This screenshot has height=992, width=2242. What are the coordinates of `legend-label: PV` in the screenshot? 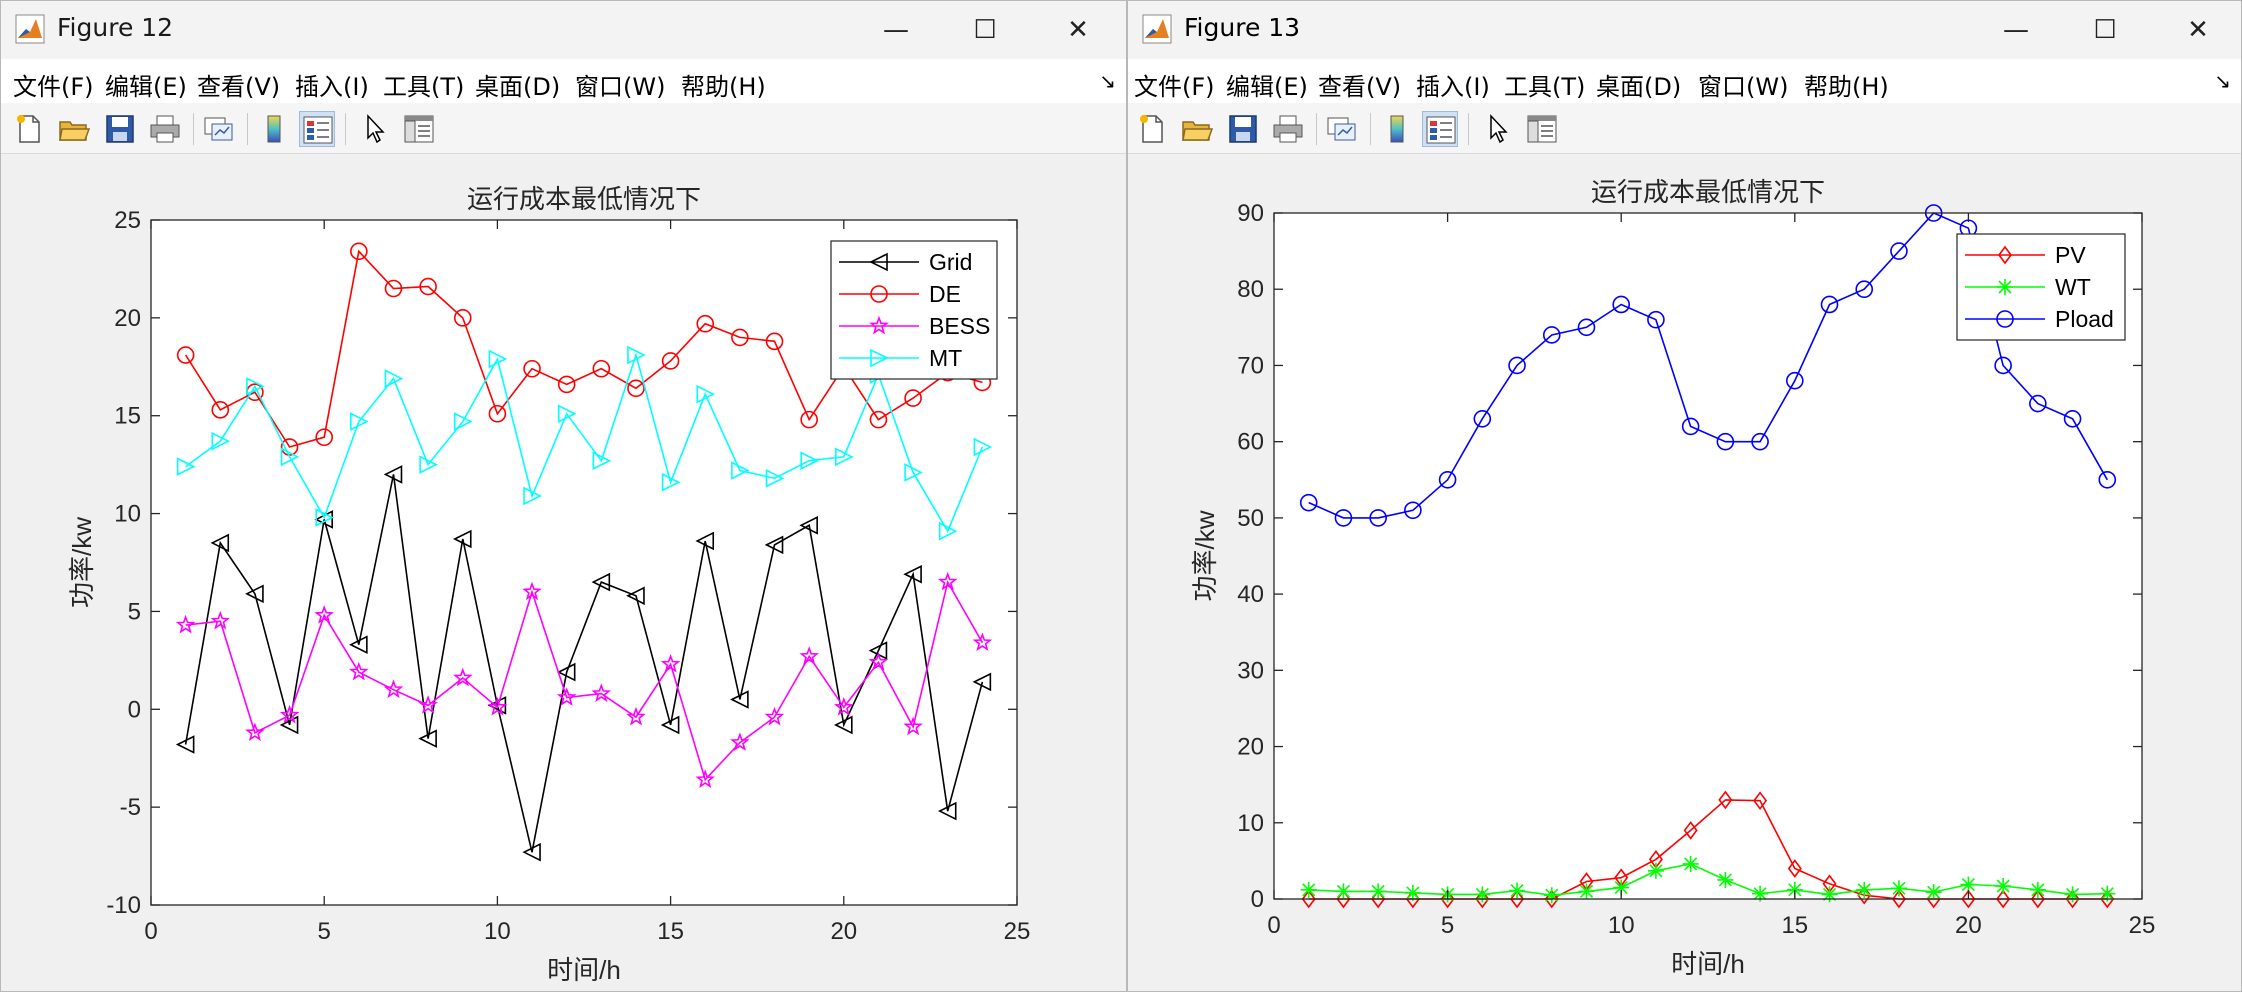 It's located at (2070, 255).